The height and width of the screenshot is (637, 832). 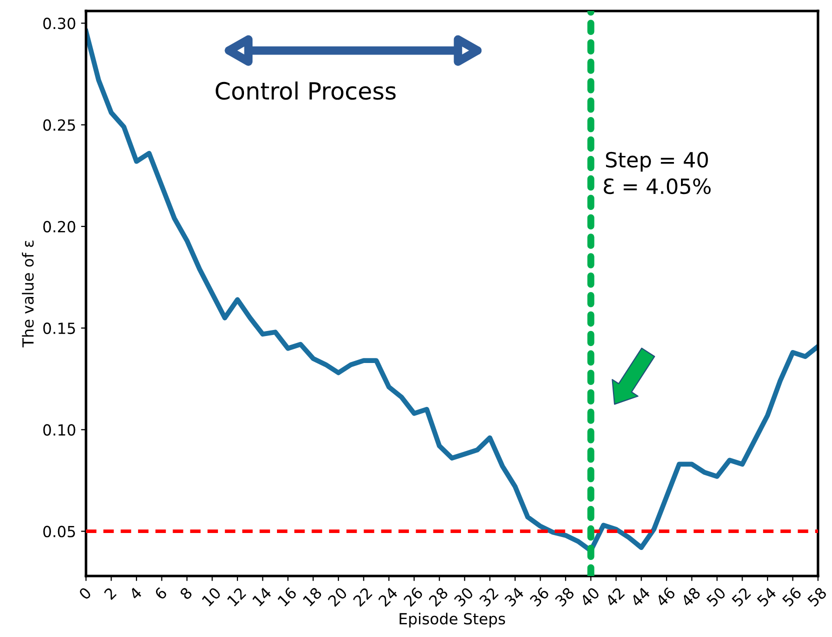 What do you see at coordinates (211, 596) in the screenshot?
I see `x-tick-label: 10` at bounding box center [211, 596].